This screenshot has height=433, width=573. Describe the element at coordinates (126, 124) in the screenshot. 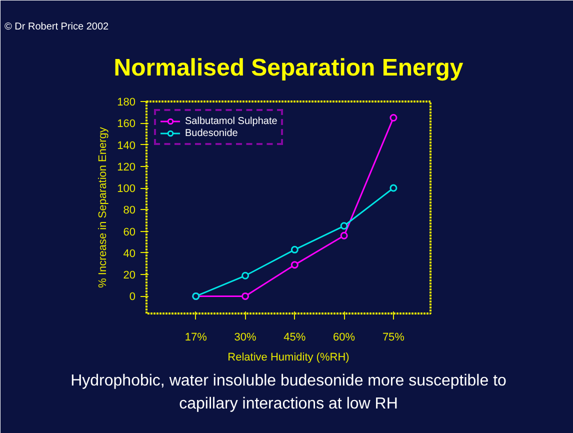

I see `y-tick-label: 160` at that location.